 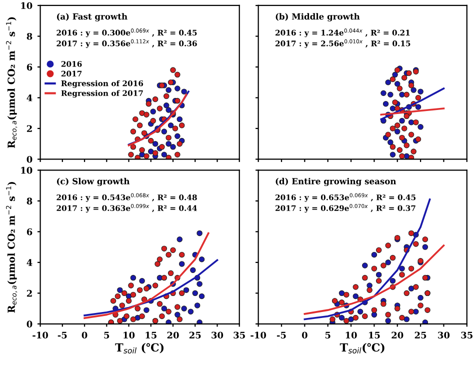 I want to click on annotation: (b) Middle growth, so click(x=318, y=17).